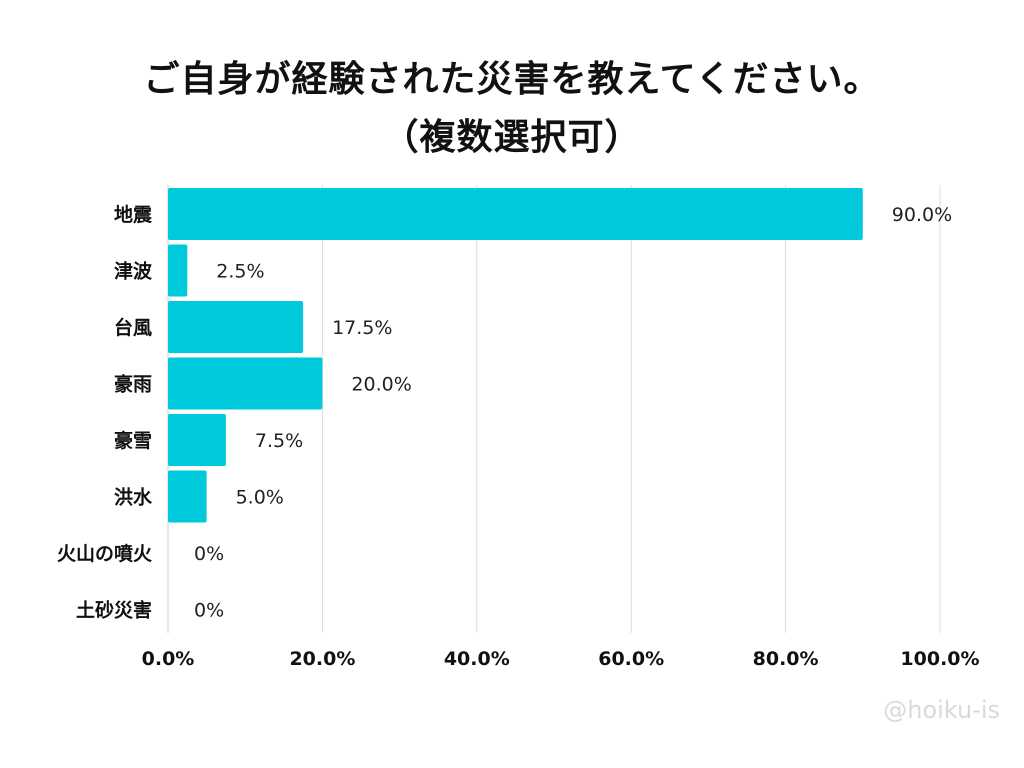  Describe the element at coordinates (133, 214) in the screenshot. I see `category-label: 地震` at that location.